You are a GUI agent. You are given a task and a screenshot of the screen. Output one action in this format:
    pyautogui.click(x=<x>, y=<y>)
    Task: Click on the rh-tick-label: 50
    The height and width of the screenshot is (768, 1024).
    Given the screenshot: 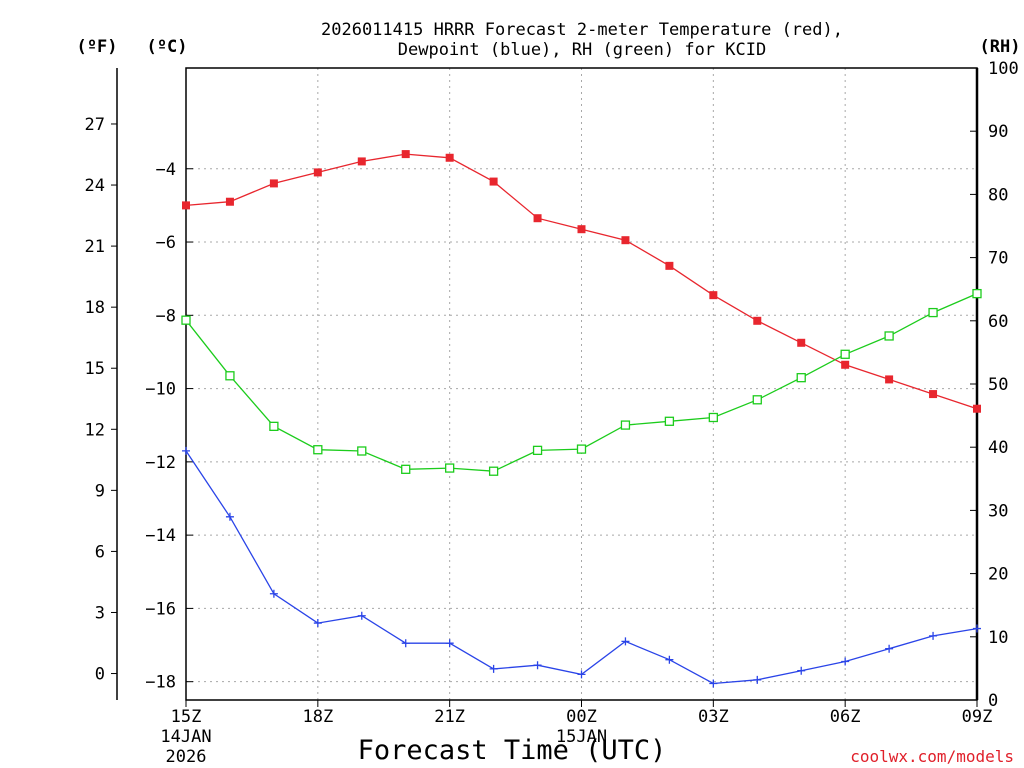 What is the action you would take?
    pyautogui.click(x=998, y=385)
    